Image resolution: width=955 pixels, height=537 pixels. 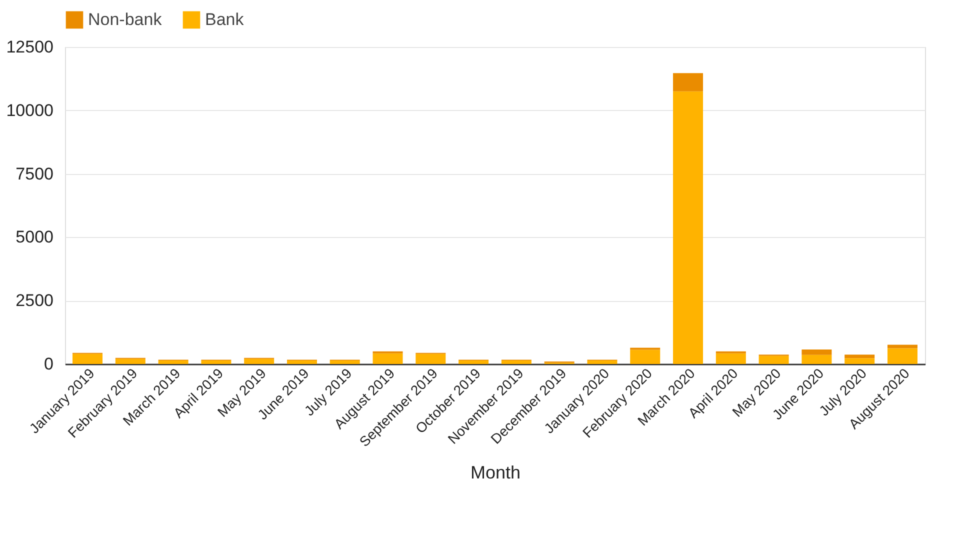 What do you see at coordinates (125, 19) in the screenshot?
I see `legend-label: Non-bank` at bounding box center [125, 19].